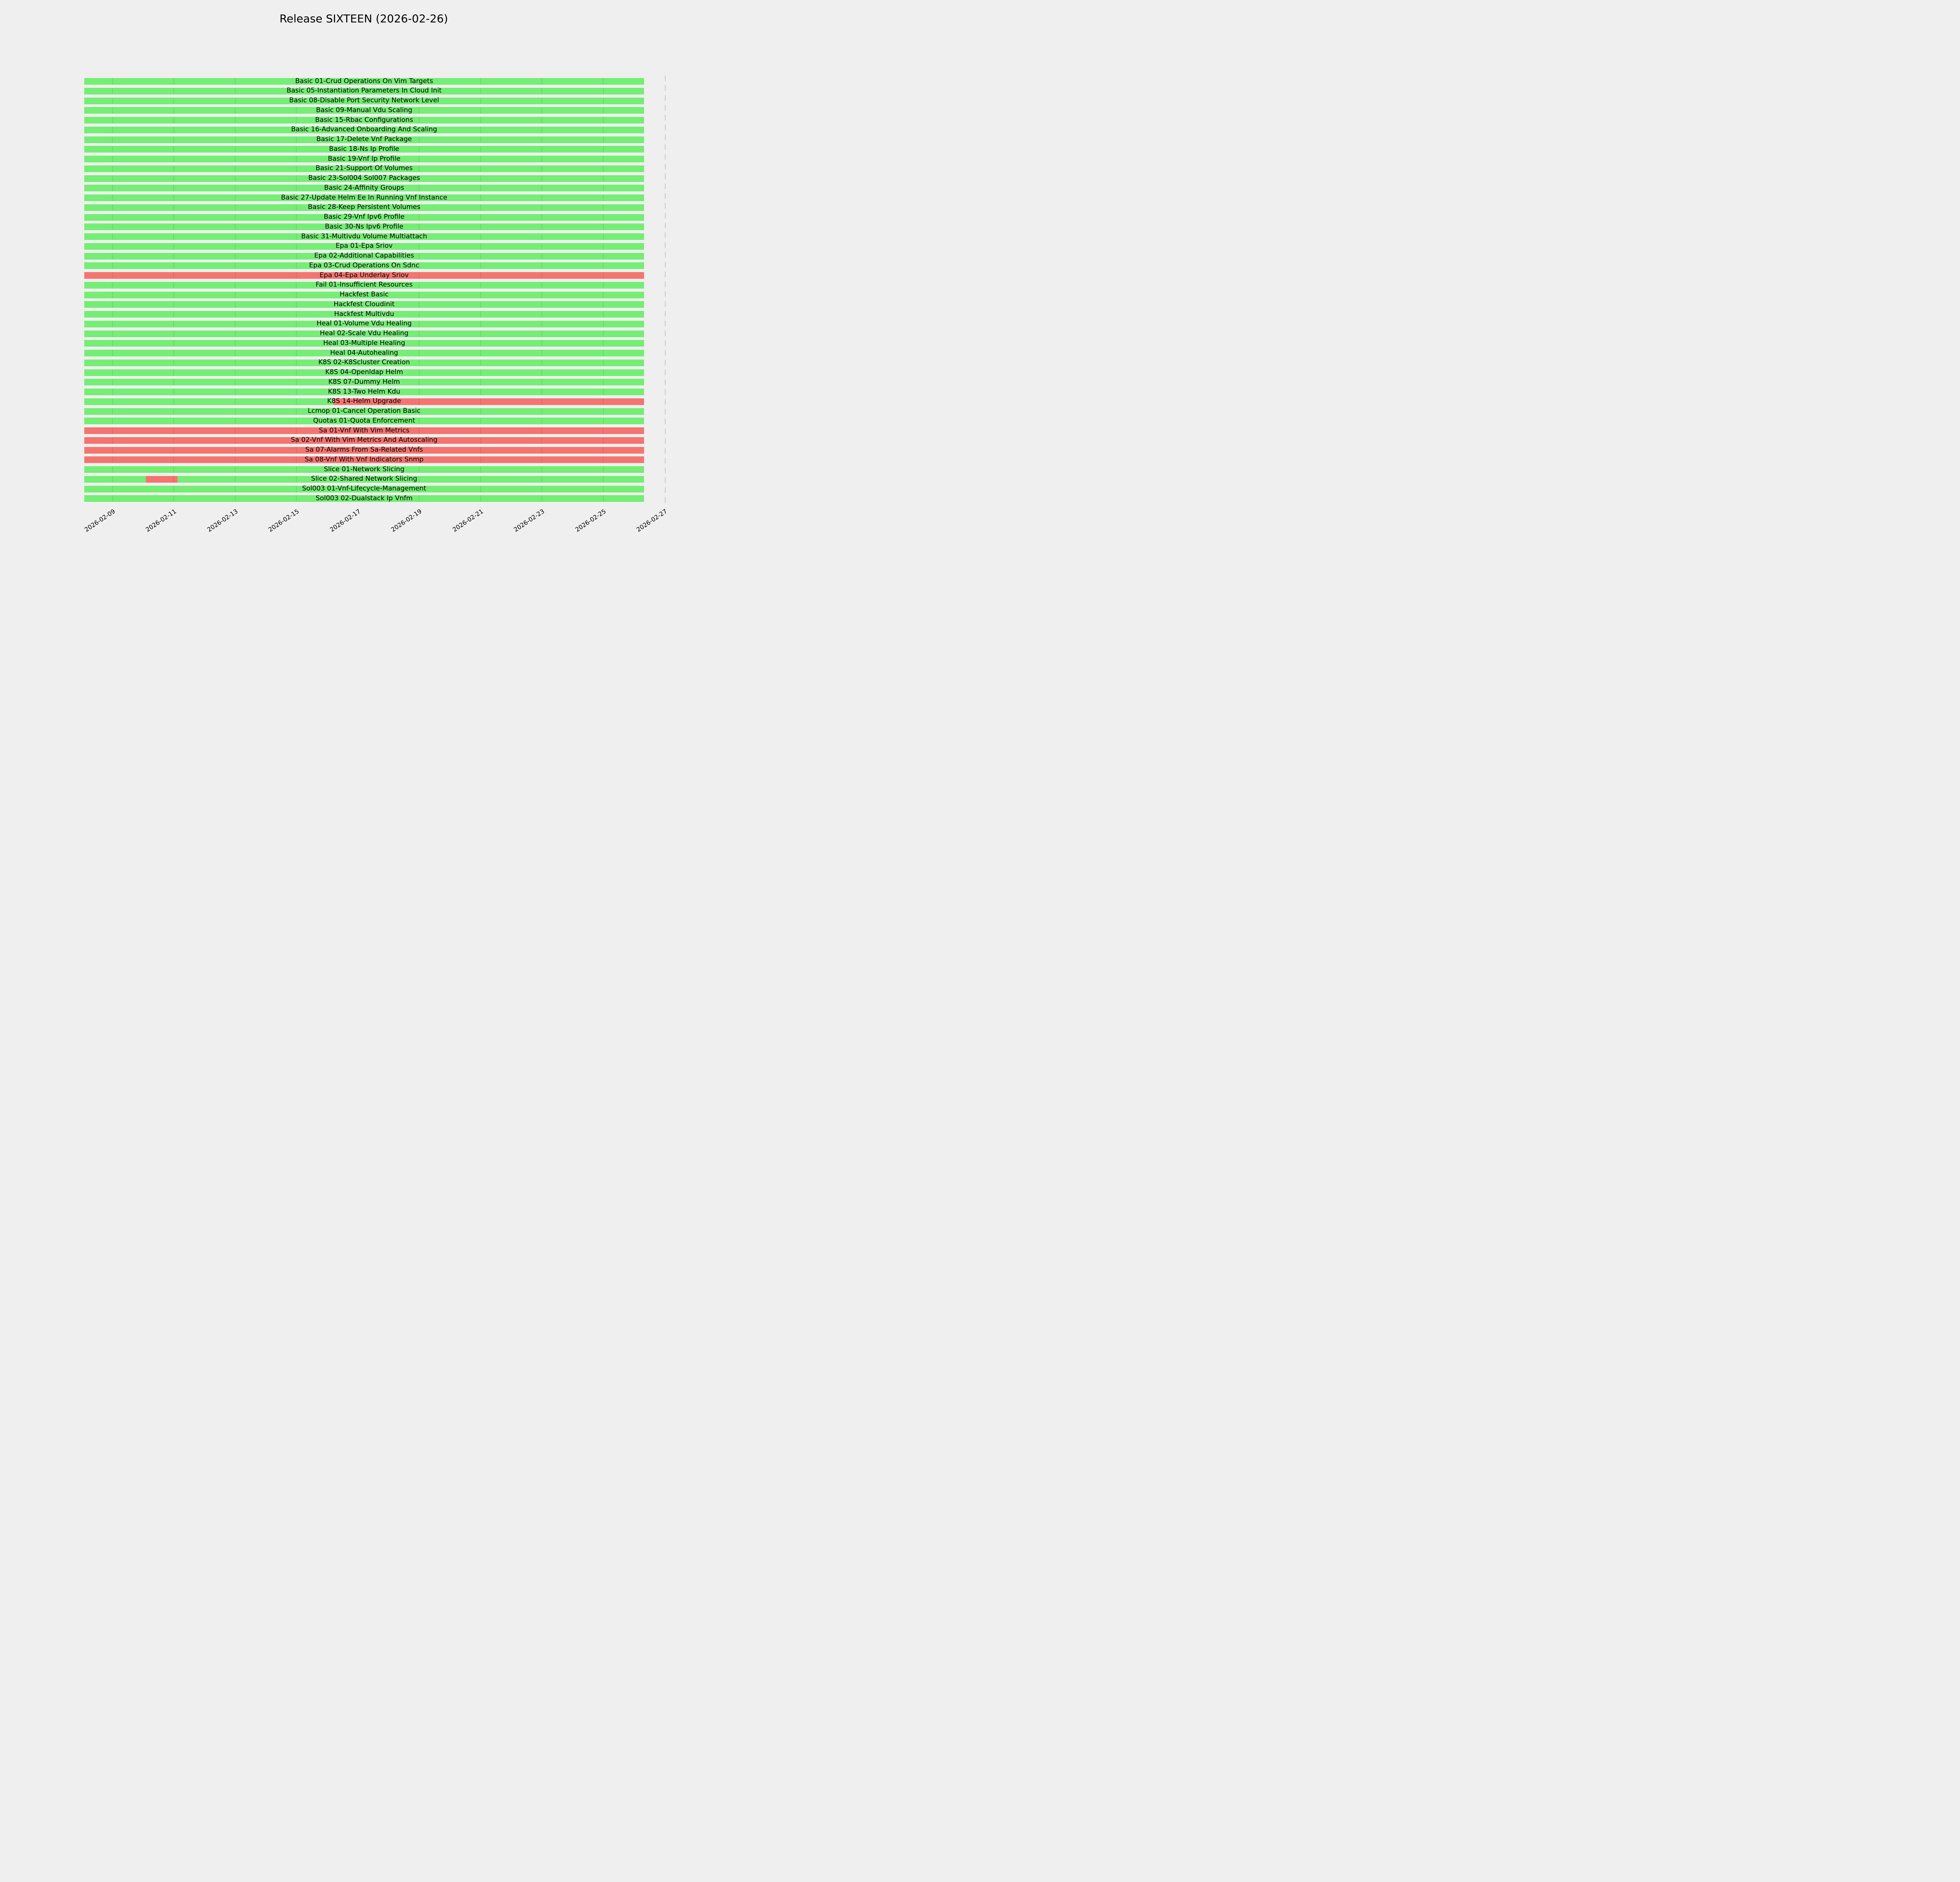 This screenshot has height=1882, width=1960. Describe the element at coordinates (385, 430) in the screenshot. I see `task-row: Sa 01-Vnf With Vim Metrics` at that location.